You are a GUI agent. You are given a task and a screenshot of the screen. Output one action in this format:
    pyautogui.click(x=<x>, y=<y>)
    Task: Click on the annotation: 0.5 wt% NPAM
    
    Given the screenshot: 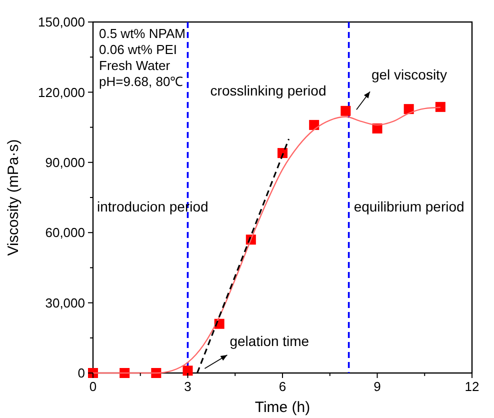 What is the action you would take?
    pyautogui.click(x=142, y=33)
    